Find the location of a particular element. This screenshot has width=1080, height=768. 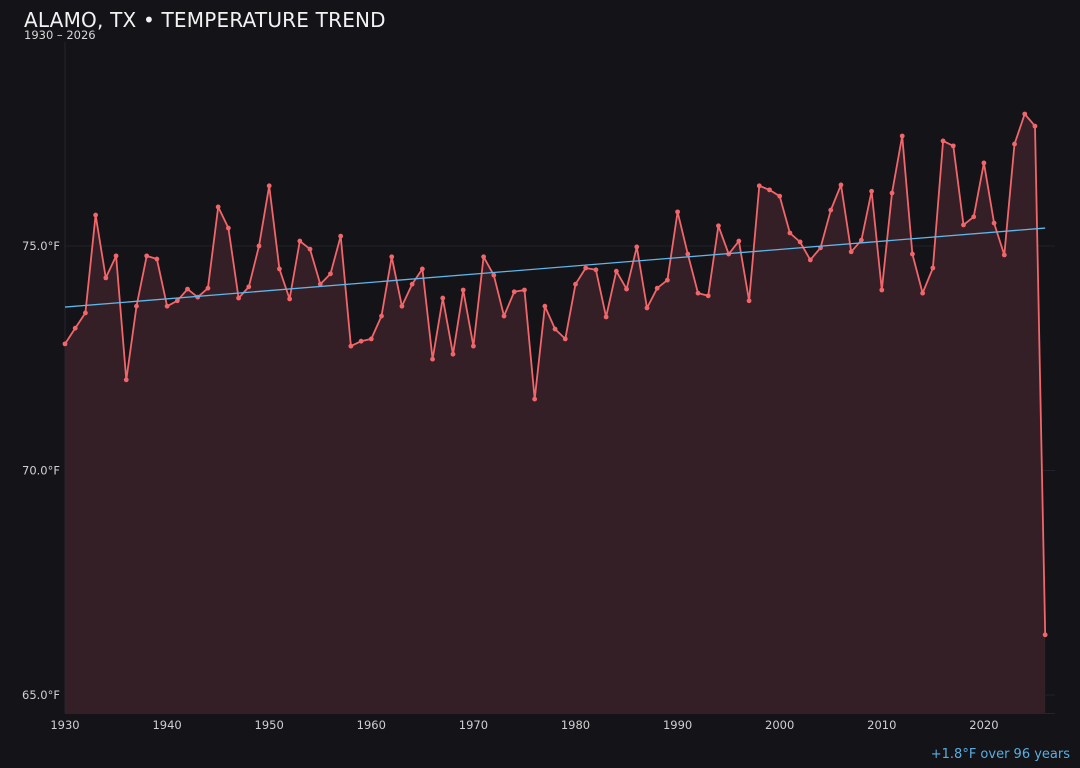

x-tick-label: 1930 is located at coordinates (64, 725).